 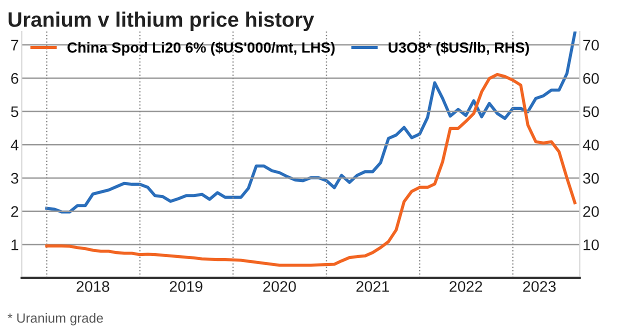 I want to click on text: * Uranium grade, so click(x=55, y=319).